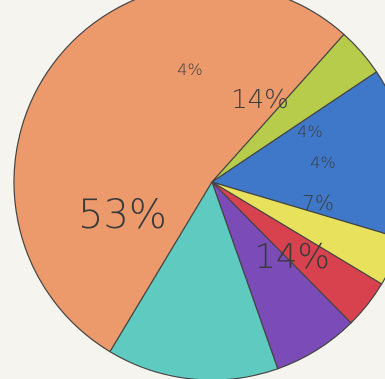 The height and width of the screenshot is (379, 385). Describe the element at coordinates (122, 215) in the screenshot. I see `slice-label: 53%` at that location.